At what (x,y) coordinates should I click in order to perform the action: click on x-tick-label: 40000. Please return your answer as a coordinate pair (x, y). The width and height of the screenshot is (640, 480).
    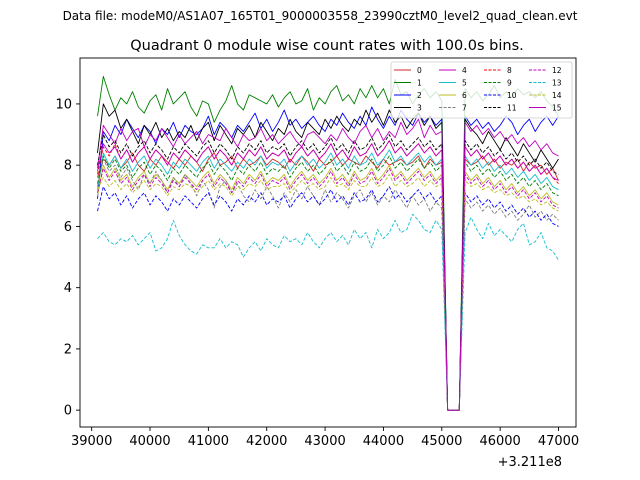
    Looking at the image, I should click on (149, 441).